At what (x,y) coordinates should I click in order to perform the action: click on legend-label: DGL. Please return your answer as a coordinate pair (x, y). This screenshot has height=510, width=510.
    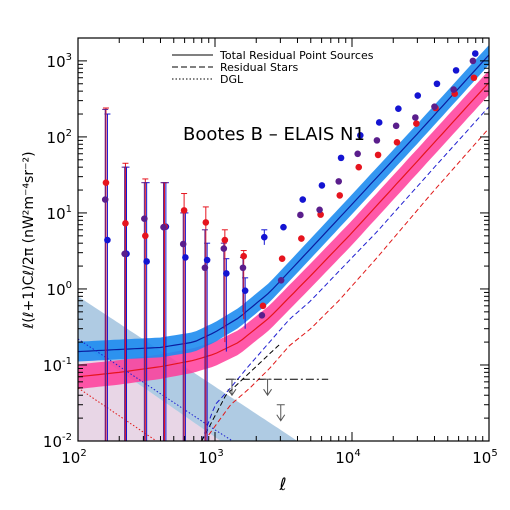
    Looking at the image, I should click on (232, 79).